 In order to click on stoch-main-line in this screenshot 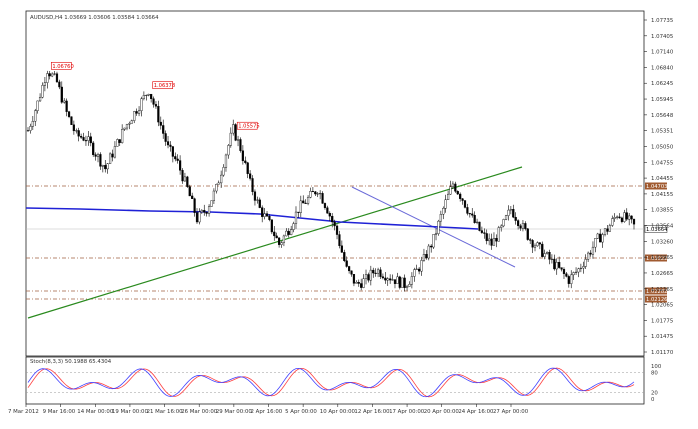, I will do `click(331, 382)`.